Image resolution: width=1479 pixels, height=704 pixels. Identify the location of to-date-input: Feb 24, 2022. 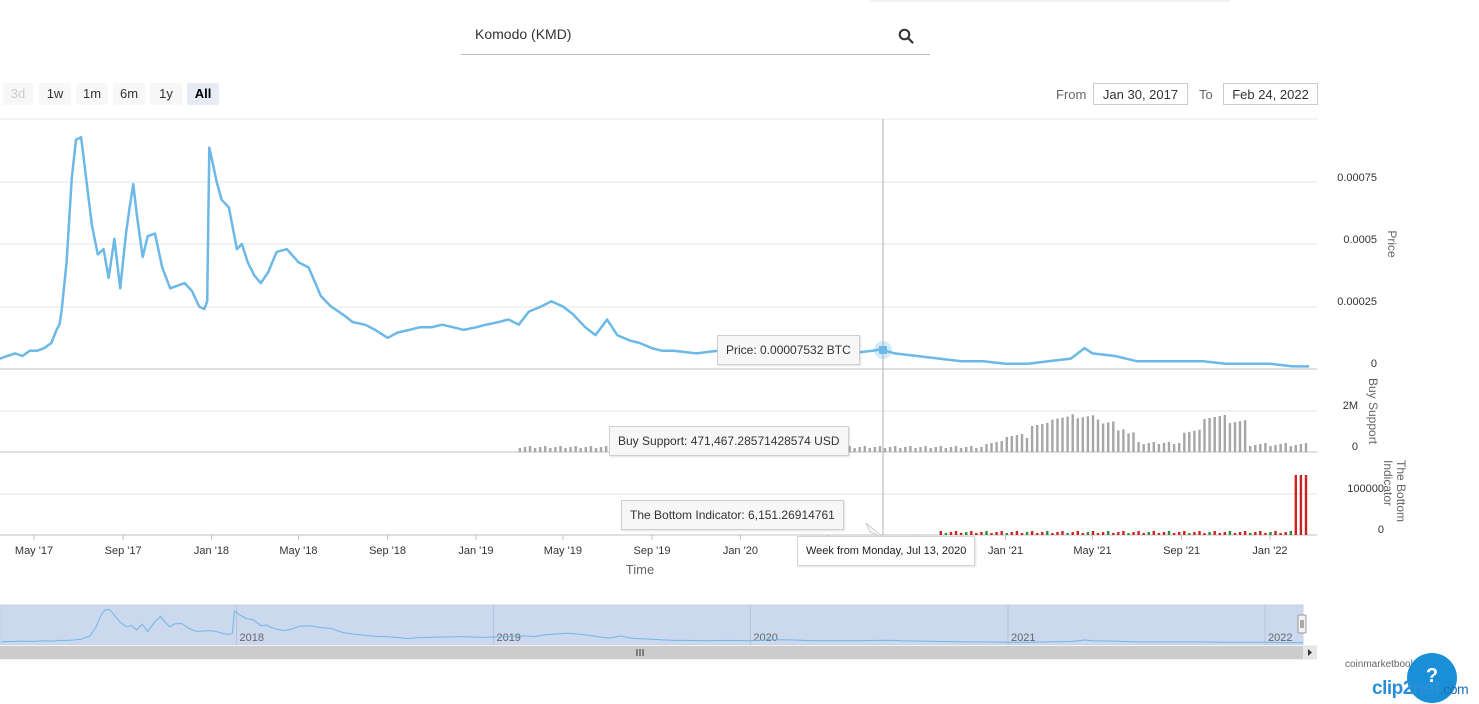
(1270, 94).